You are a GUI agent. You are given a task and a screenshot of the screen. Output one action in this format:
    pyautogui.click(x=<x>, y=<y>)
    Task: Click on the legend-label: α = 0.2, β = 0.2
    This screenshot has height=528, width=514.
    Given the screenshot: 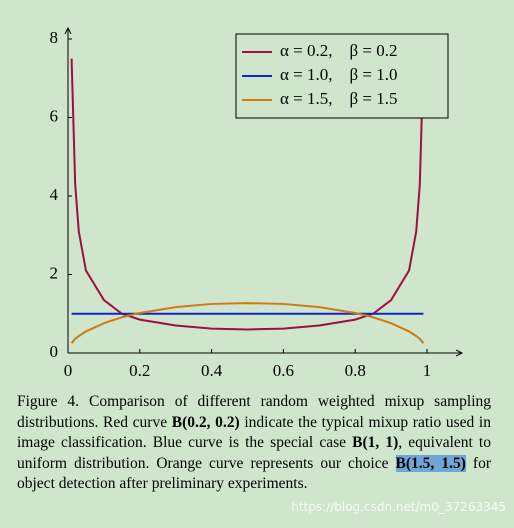 What is the action you would take?
    pyautogui.click(x=338, y=50)
    